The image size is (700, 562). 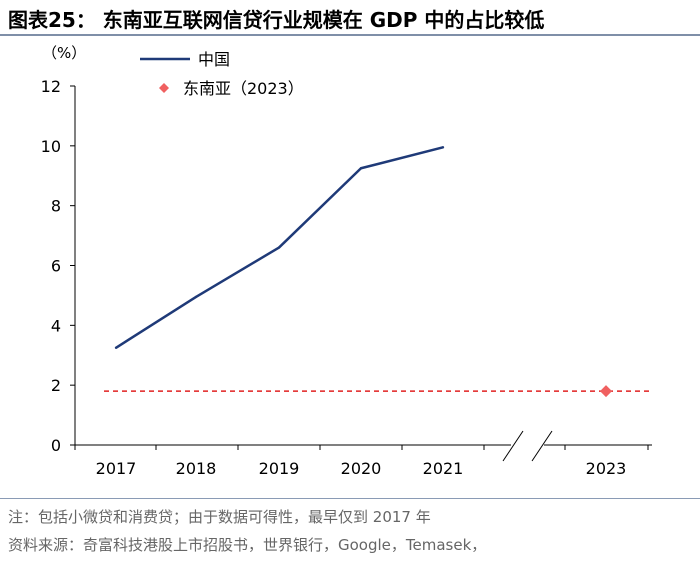 I want to click on data-point-sea-2023, so click(x=606, y=391).